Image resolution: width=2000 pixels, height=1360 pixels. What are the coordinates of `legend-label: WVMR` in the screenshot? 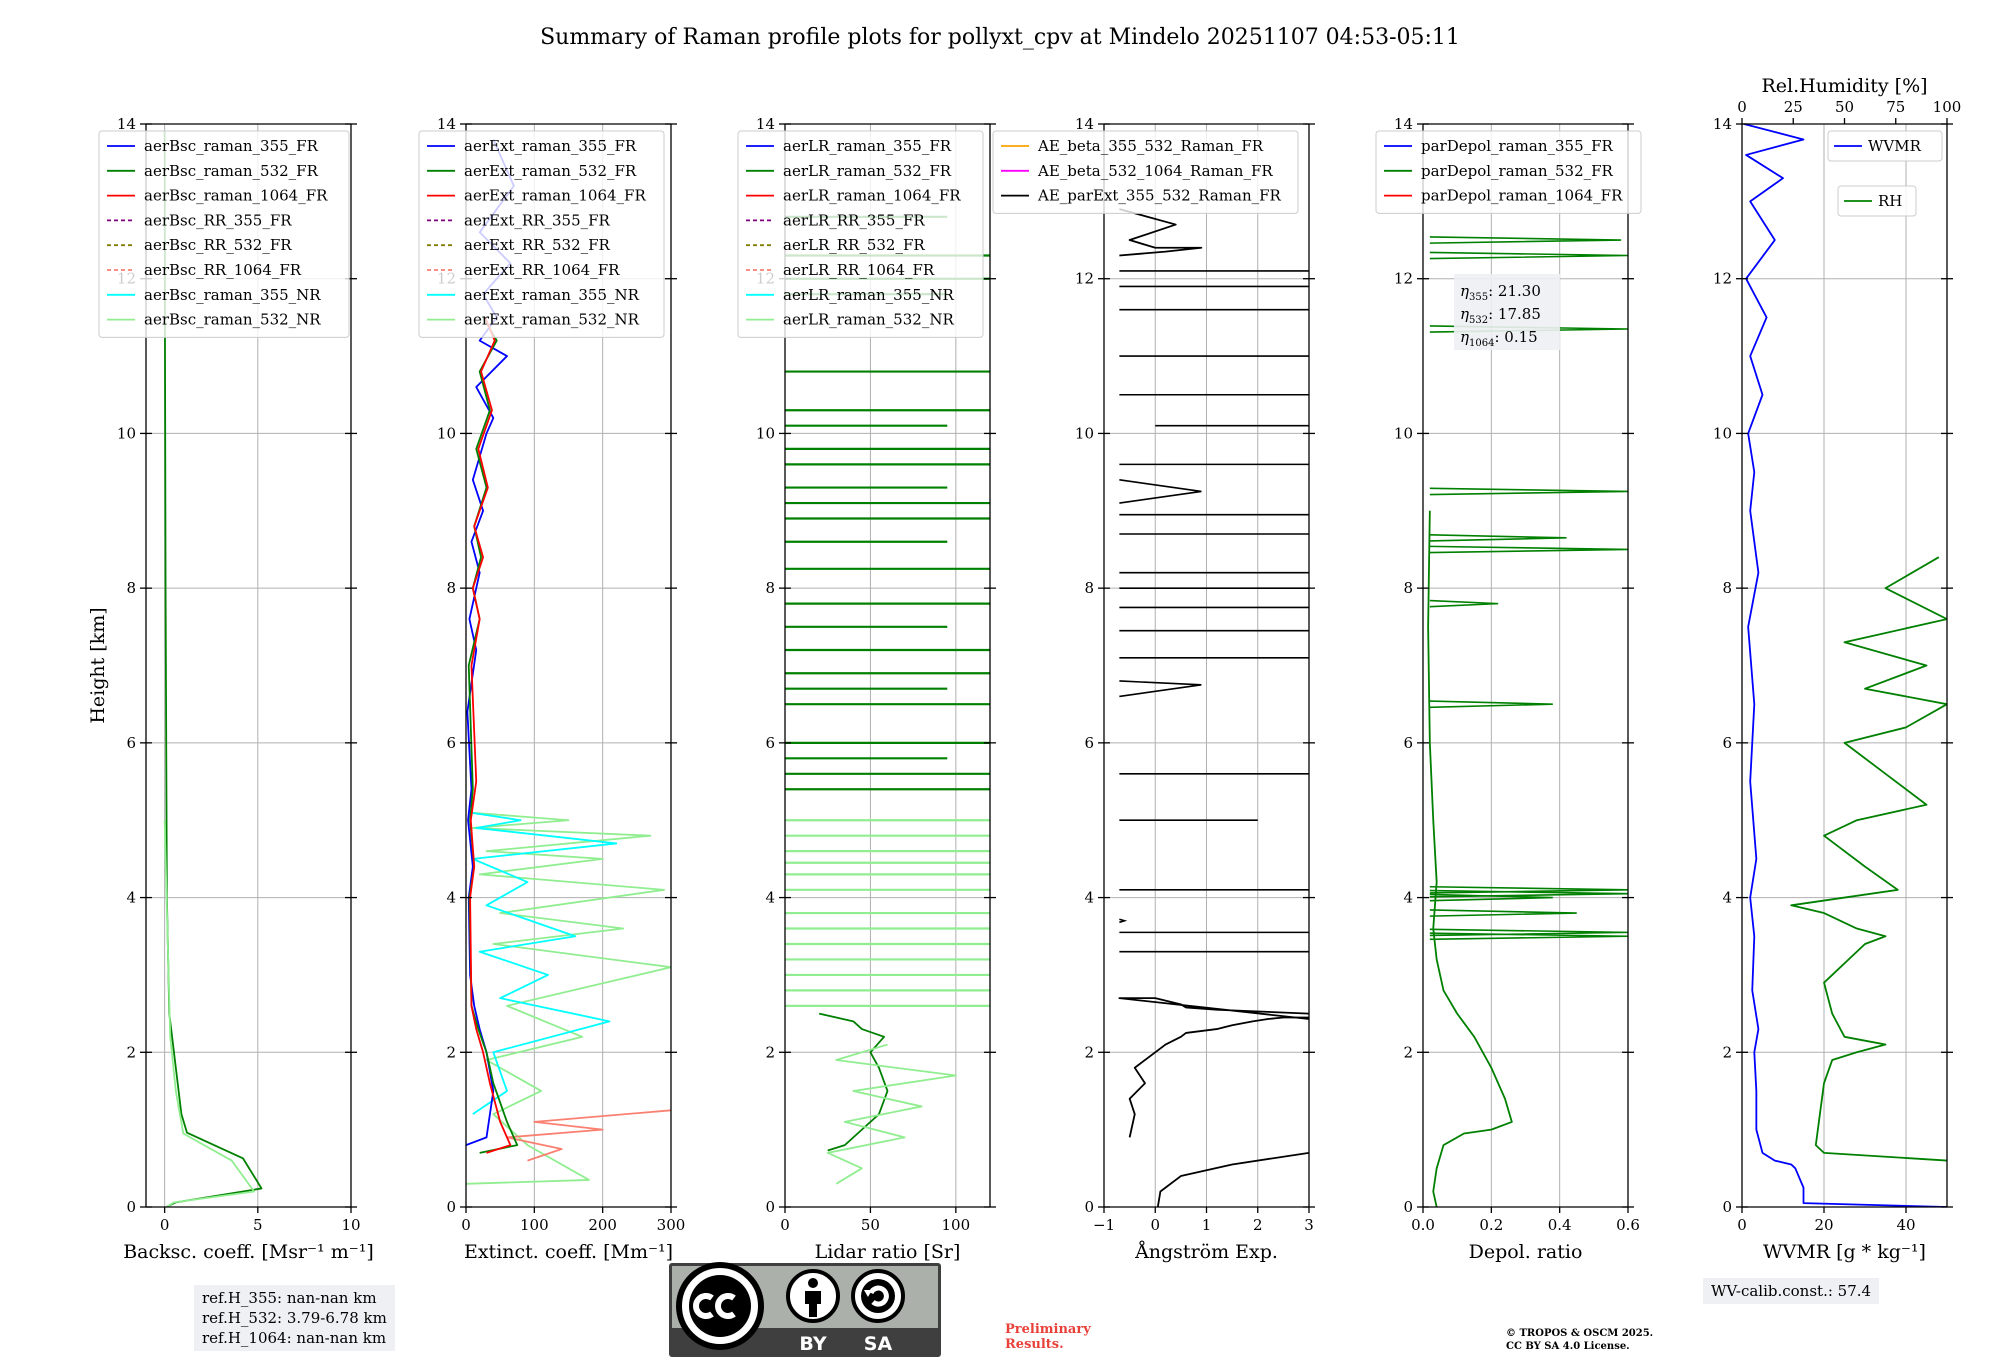 It's located at (1895, 146).